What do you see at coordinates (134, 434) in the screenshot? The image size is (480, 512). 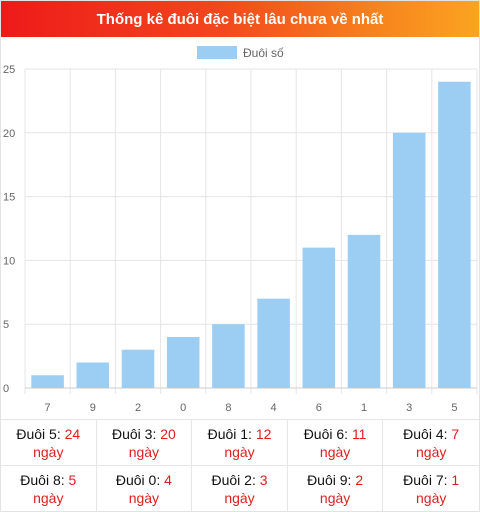 I see `summary-label: Đuôi 3:` at bounding box center [134, 434].